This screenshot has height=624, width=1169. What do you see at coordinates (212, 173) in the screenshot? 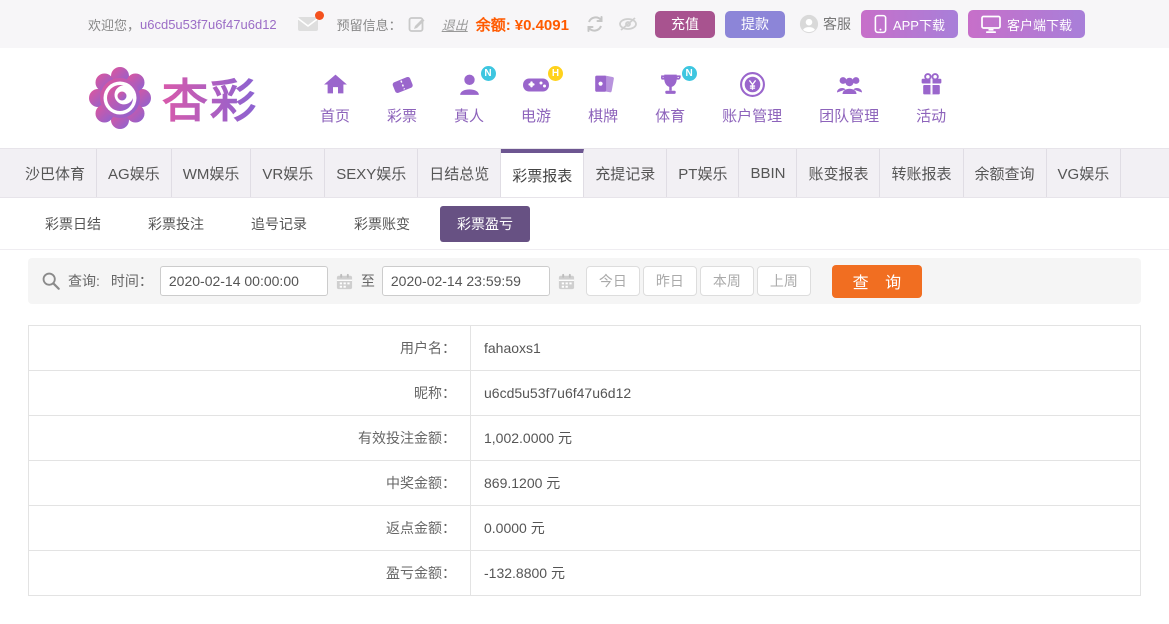
I see `report-tab: WM娱乐` at bounding box center [212, 173].